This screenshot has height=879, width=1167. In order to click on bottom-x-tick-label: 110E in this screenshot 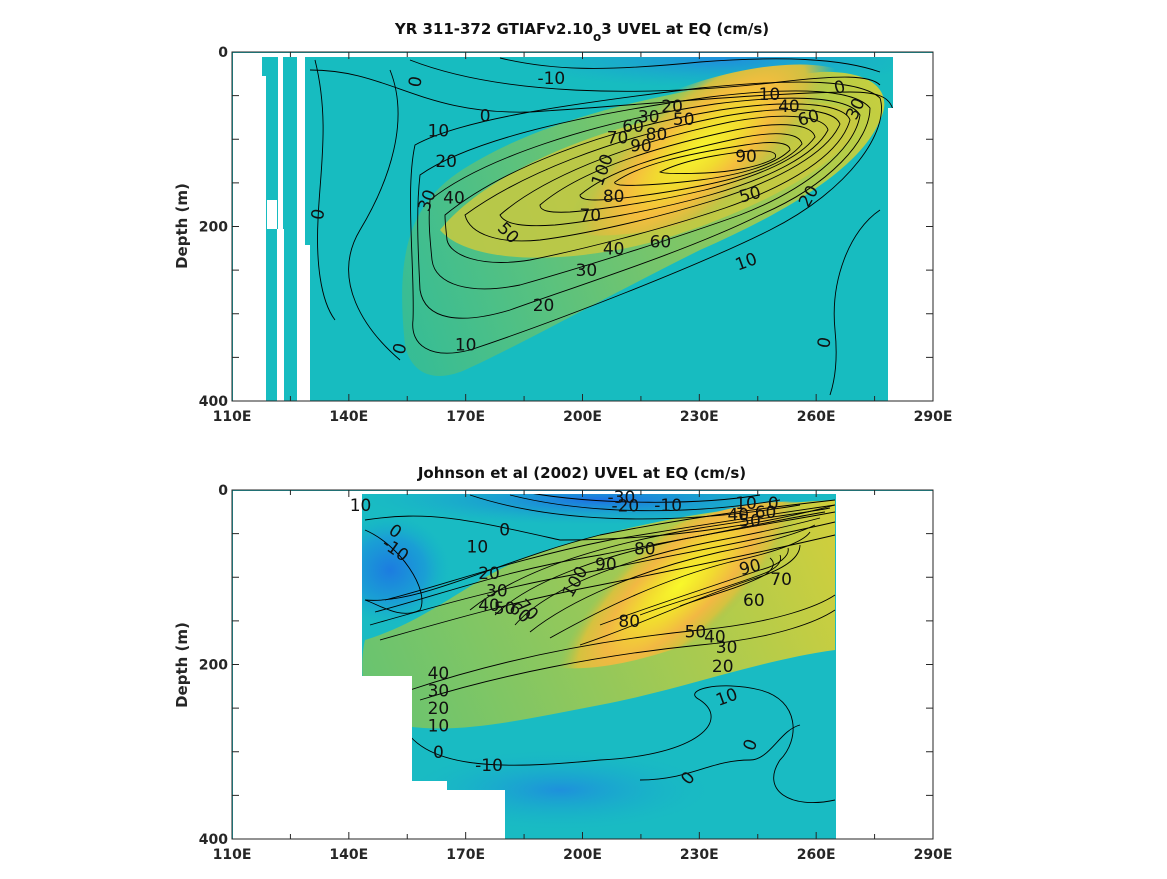, I will do `click(232, 855)`.